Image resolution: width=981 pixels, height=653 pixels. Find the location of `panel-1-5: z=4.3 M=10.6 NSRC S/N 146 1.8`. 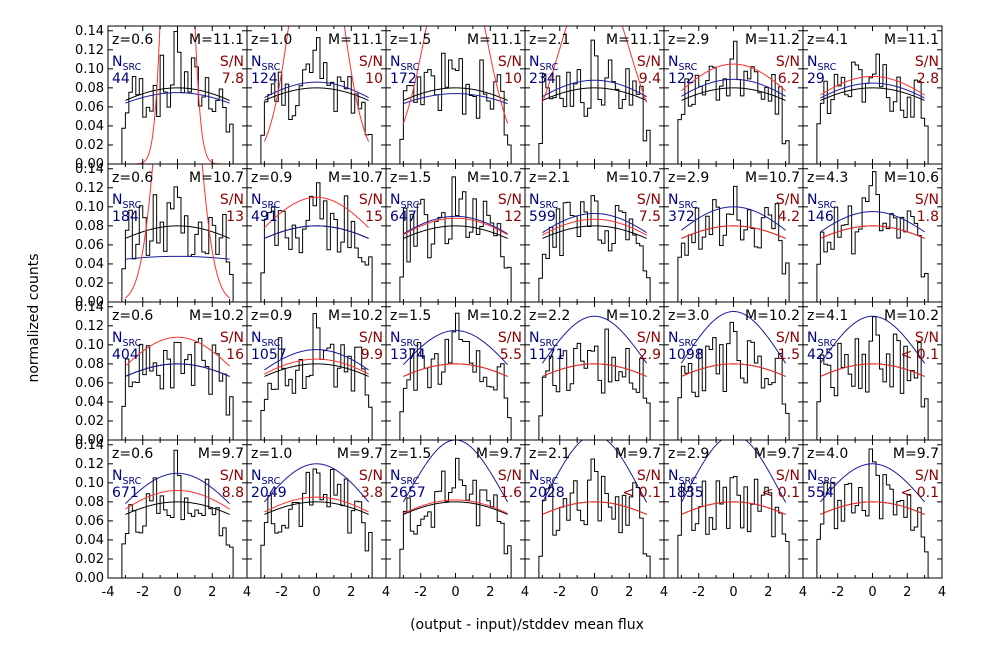

panel-1-5: z=4.3 M=10.6 NSRC S/N 146 1.8 is located at coordinates (872, 233).